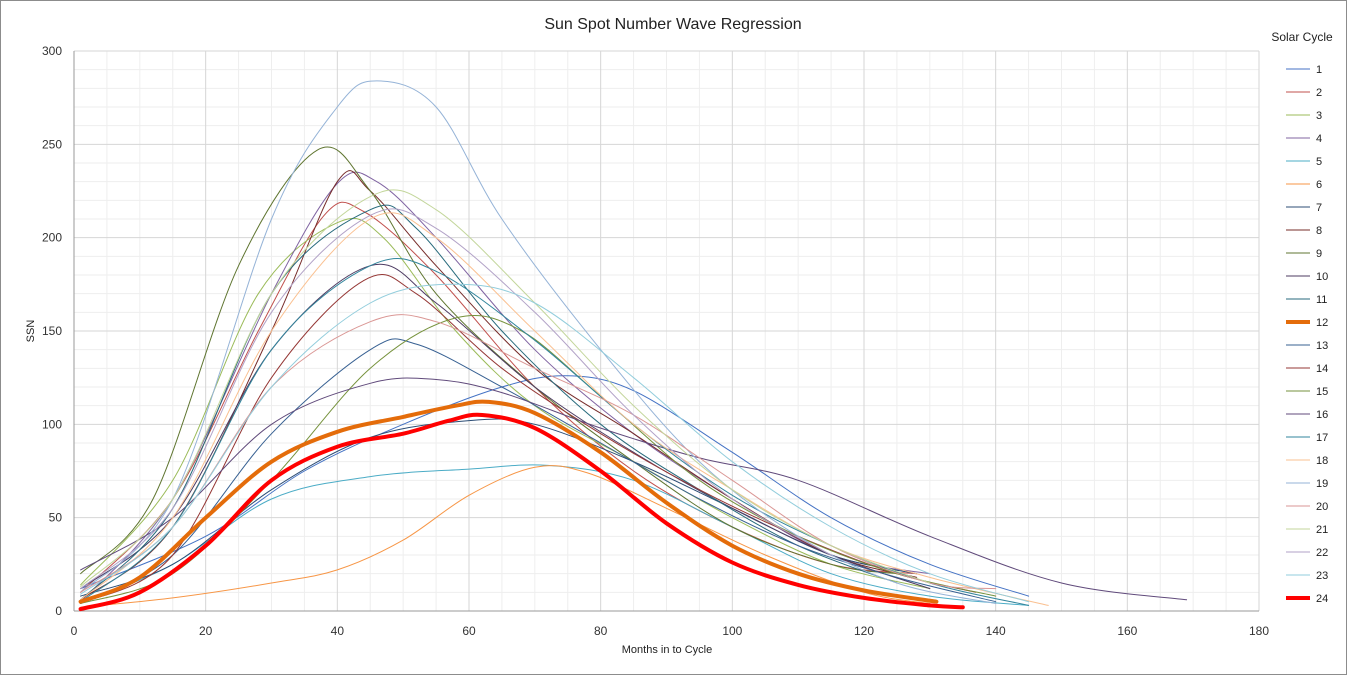 The width and height of the screenshot is (1347, 675). I want to click on legend-label-10: 10, so click(1322, 277).